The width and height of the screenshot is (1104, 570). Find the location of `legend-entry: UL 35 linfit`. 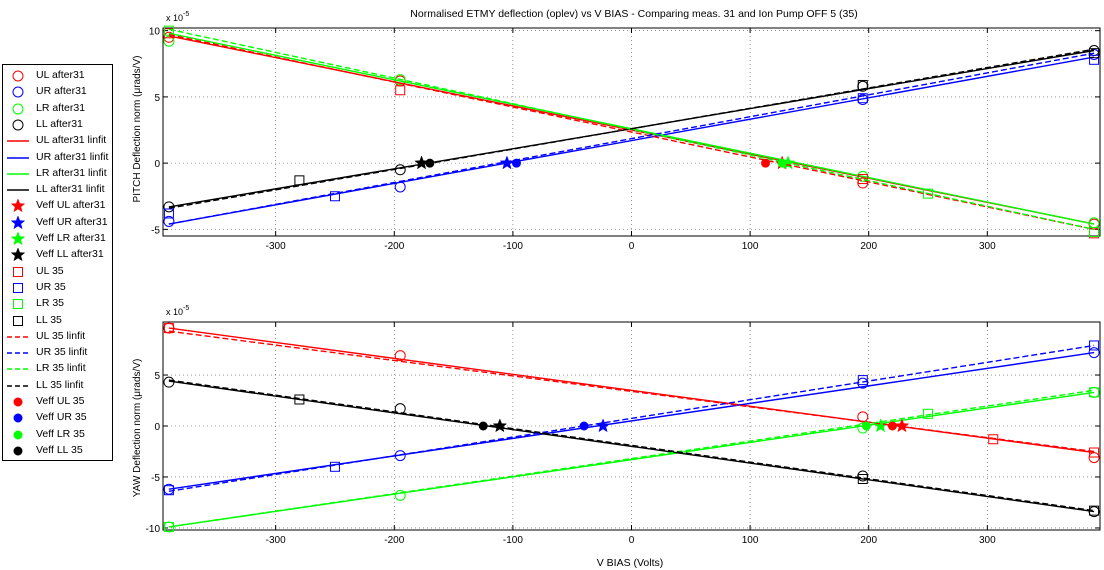

legend-entry: UL 35 linfit is located at coordinates (58, 337).